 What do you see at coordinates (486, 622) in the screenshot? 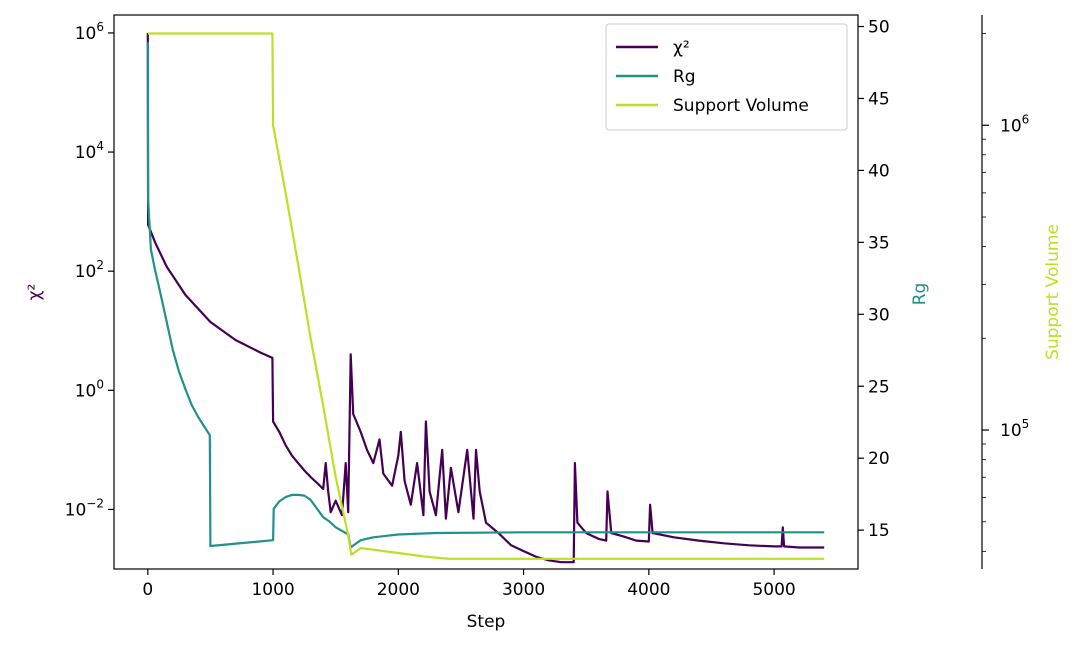
I see `x-axis-label: Step` at bounding box center [486, 622].